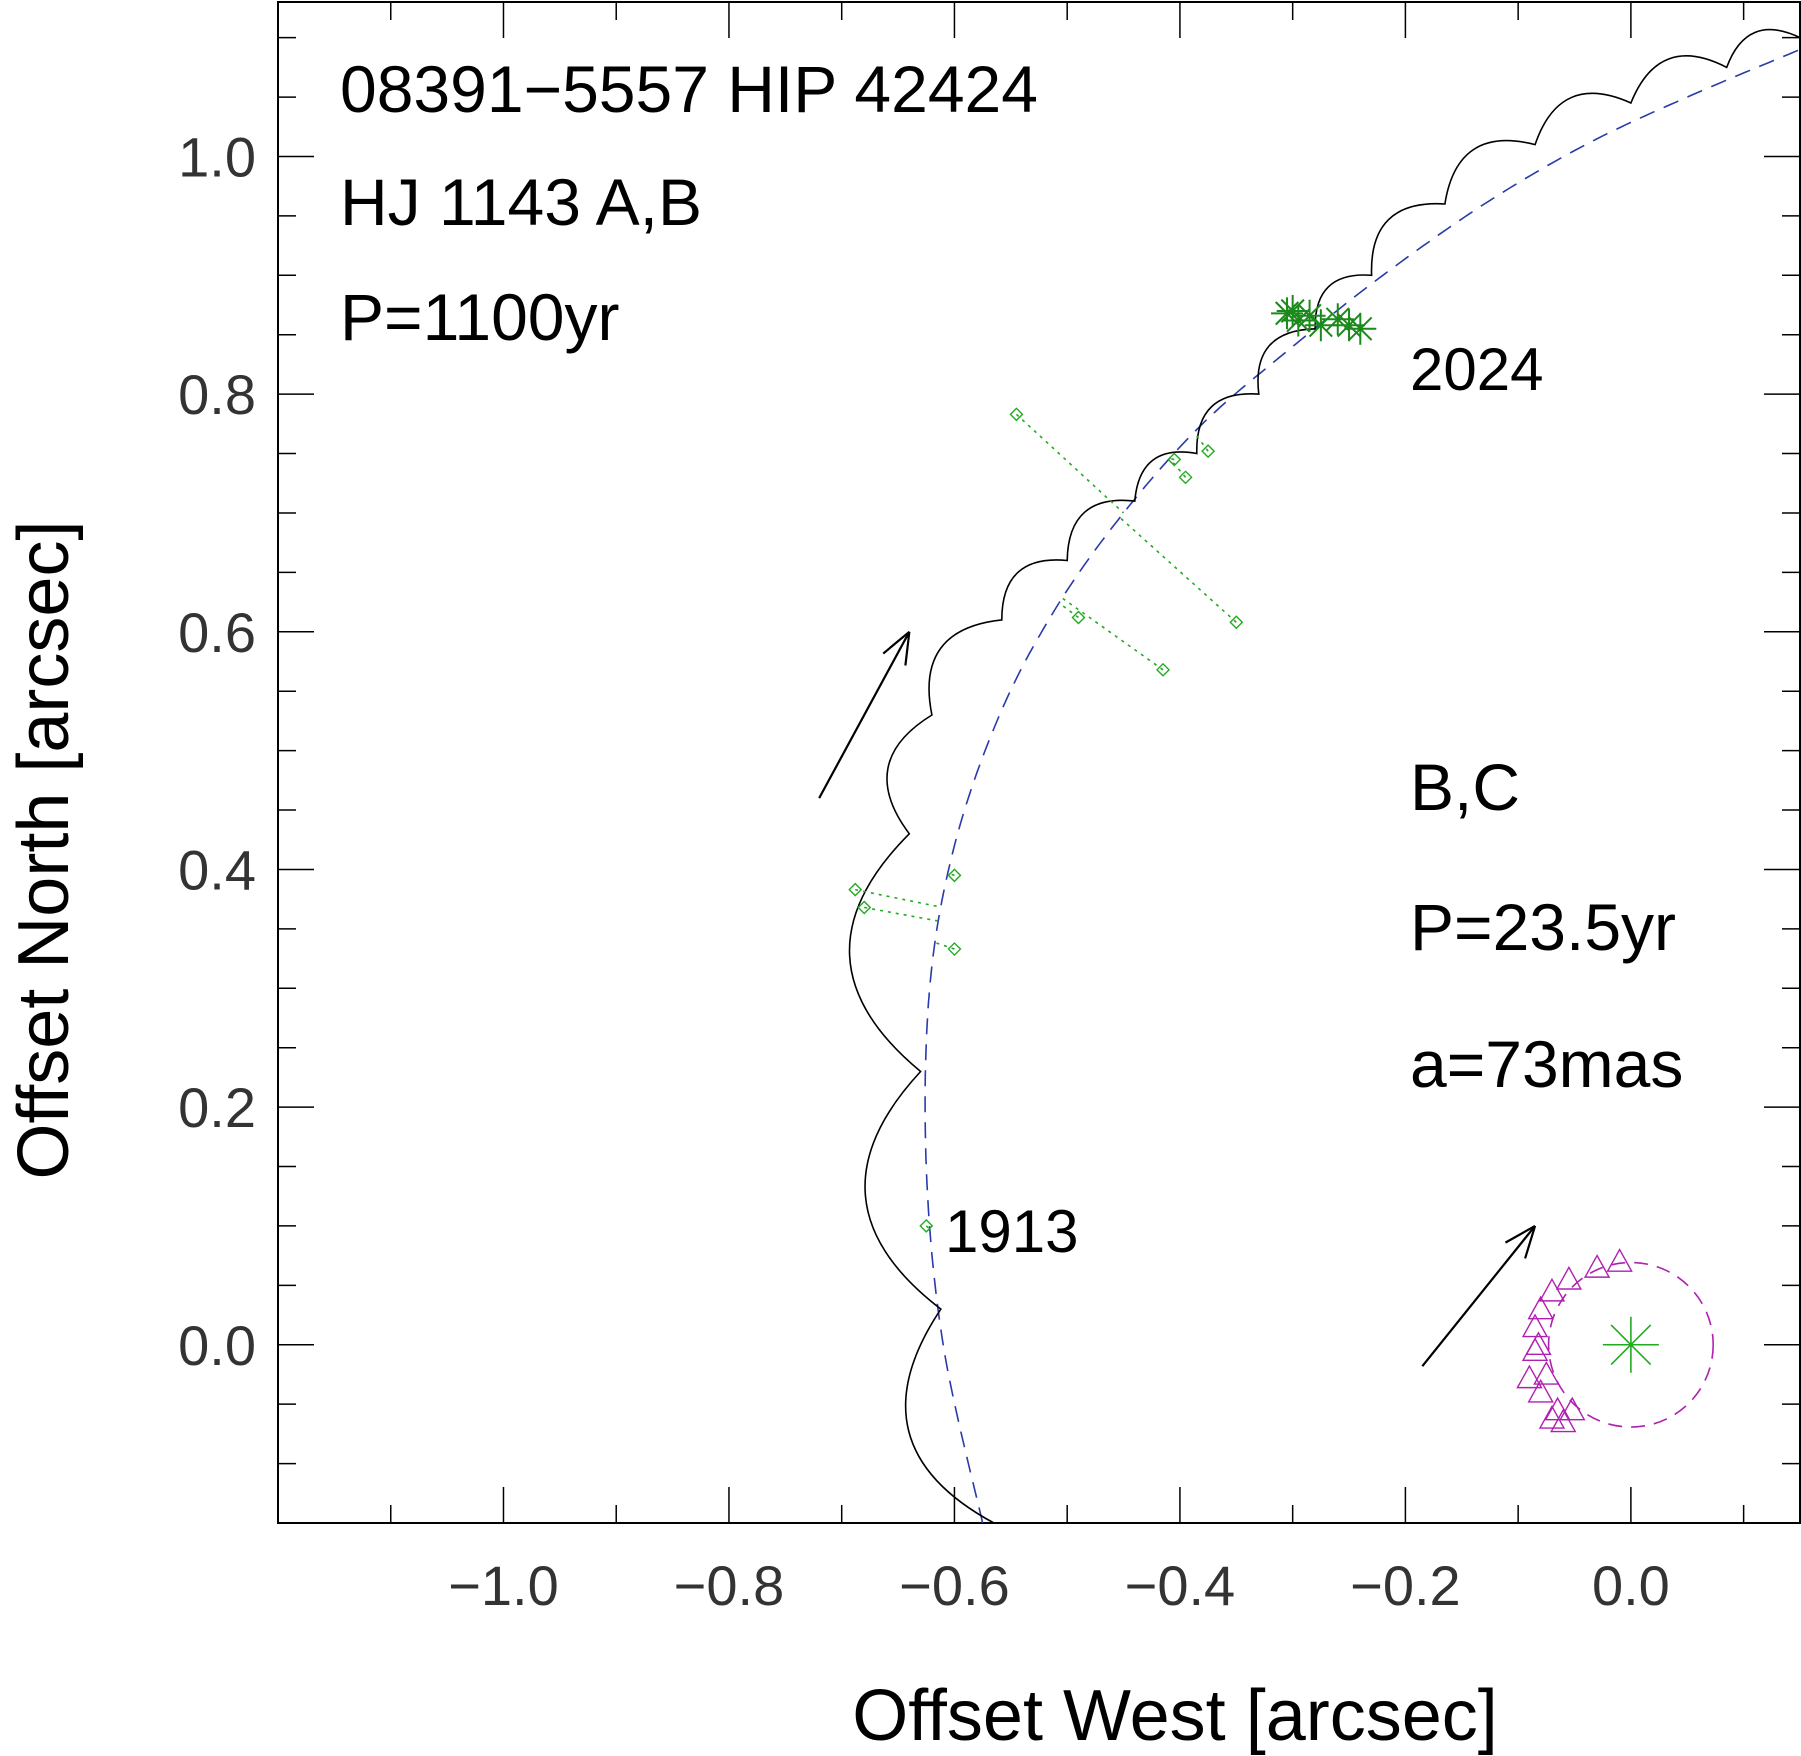 This screenshot has width=1801, height=1756. Describe the element at coordinates (954, 1585) in the screenshot. I see `x-tick-label: −0.6` at that location.